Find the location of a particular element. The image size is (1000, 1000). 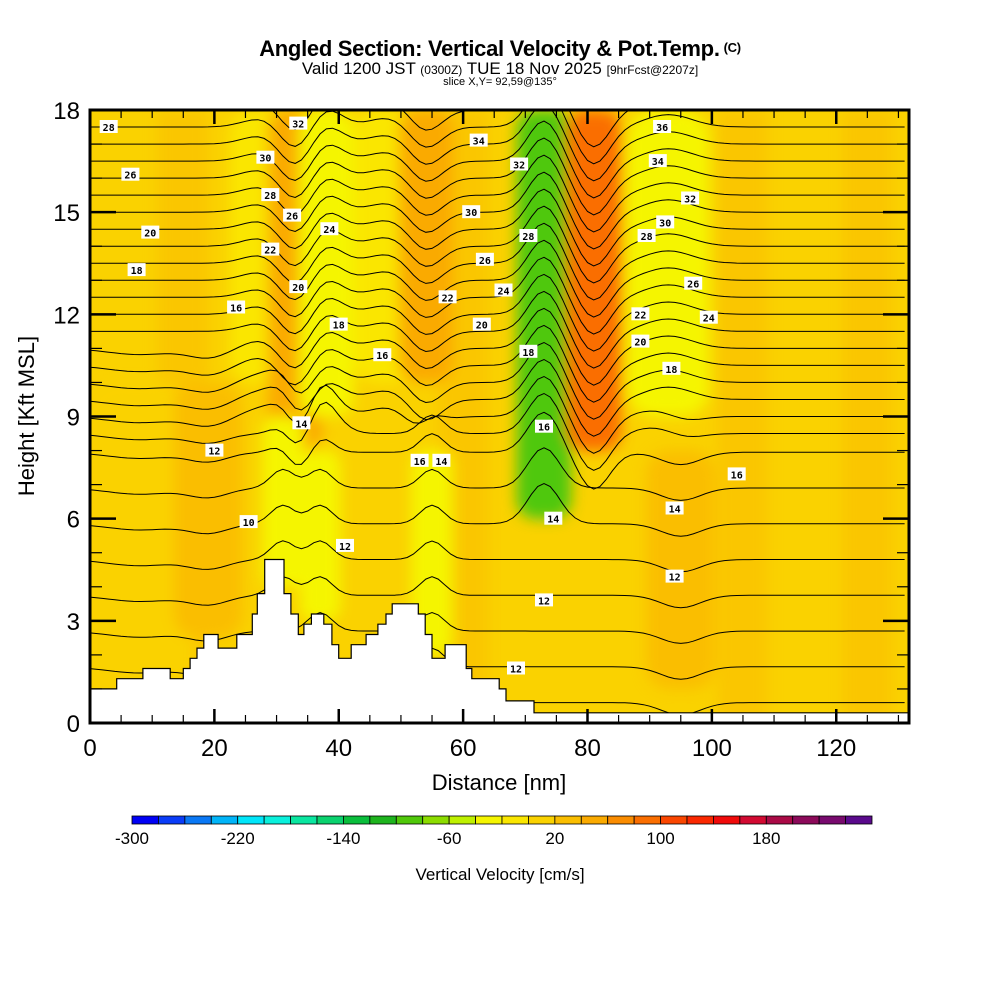

x-tick-label: 100 is located at coordinates (712, 748).